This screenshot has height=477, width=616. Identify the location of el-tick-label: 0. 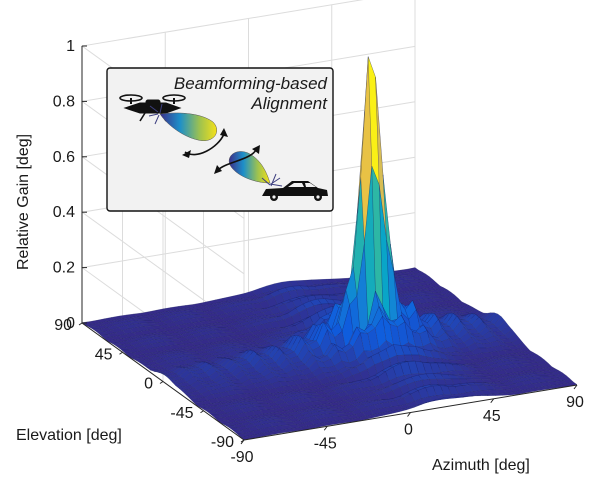
(148, 384).